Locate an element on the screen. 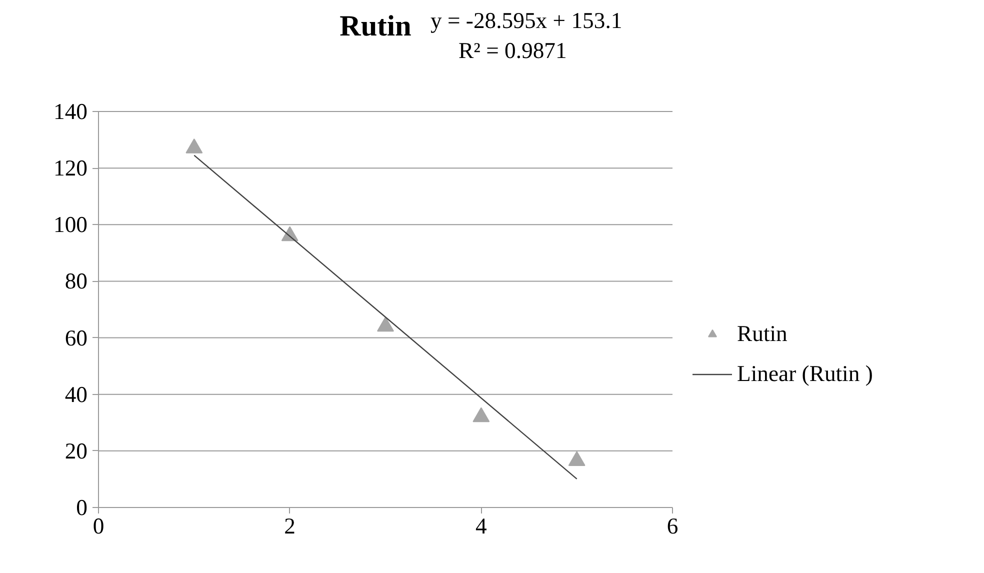 The width and height of the screenshot is (984, 573). legend-label: Rutin is located at coordinates (762, 334).